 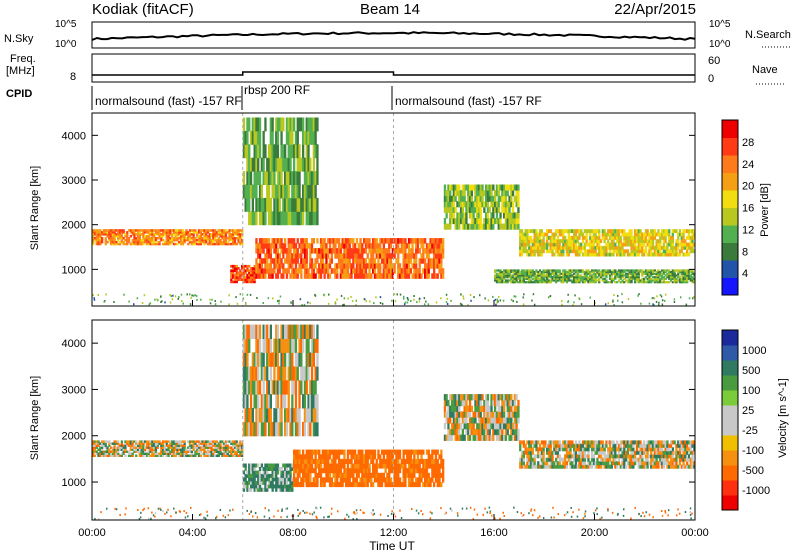 What do you see at coordinates (277, 90) in the screenshot?
I see `cpid-segment-2: rbsp 200 RF` at bounding box center [277, 90].